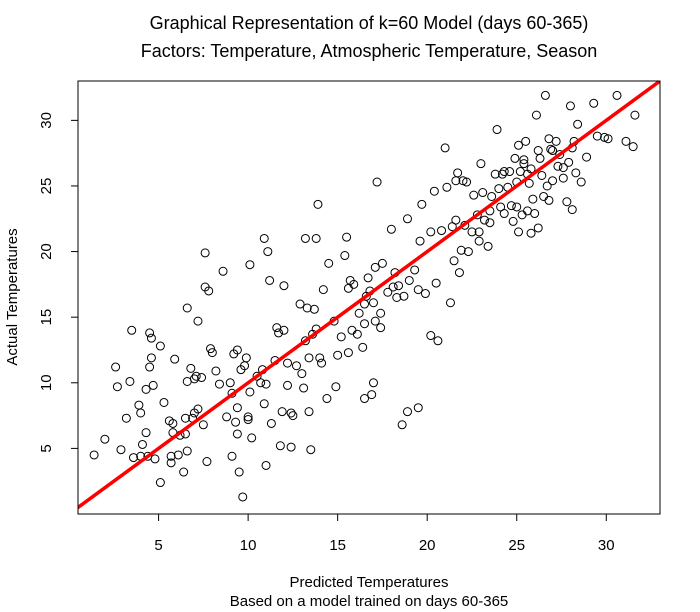 The image size is (700, 612). Describe the element at coordinates (369, 582) in the screenshot. I see `x-axis-title: Predicted Temperatures` at that location.